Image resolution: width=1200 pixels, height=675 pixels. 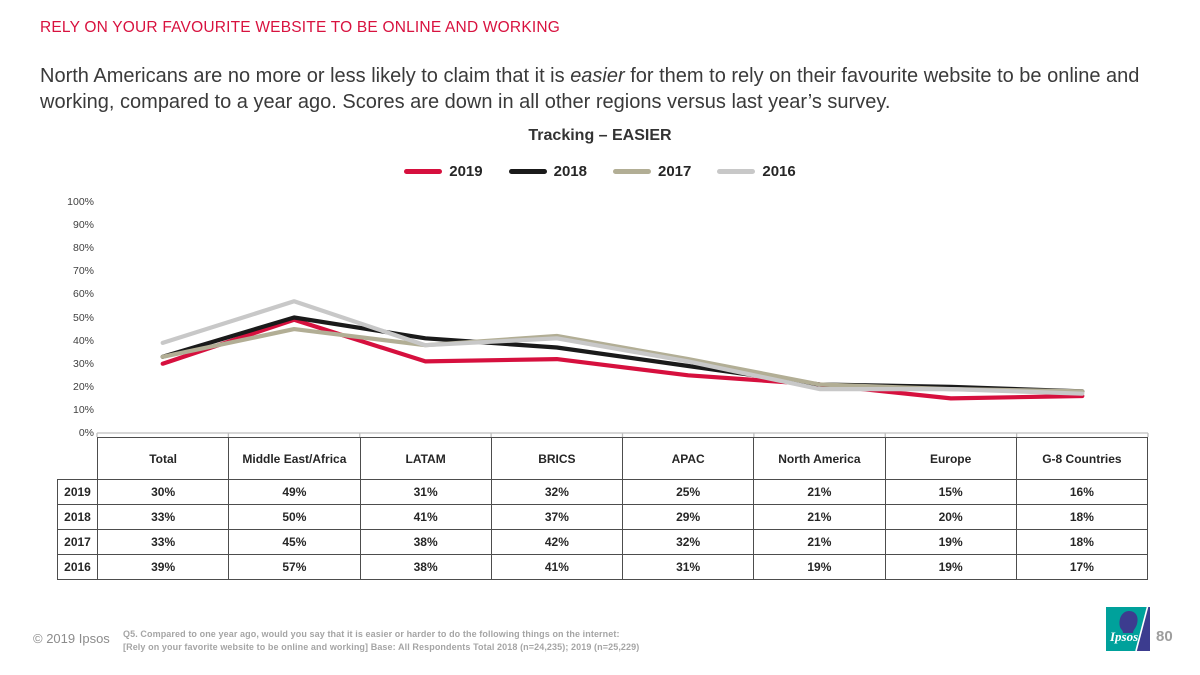 What do you see at coordinates (77, 517) in the screenshot?
I see `row-header-2018: 2018` at bounding box center [77, 517].